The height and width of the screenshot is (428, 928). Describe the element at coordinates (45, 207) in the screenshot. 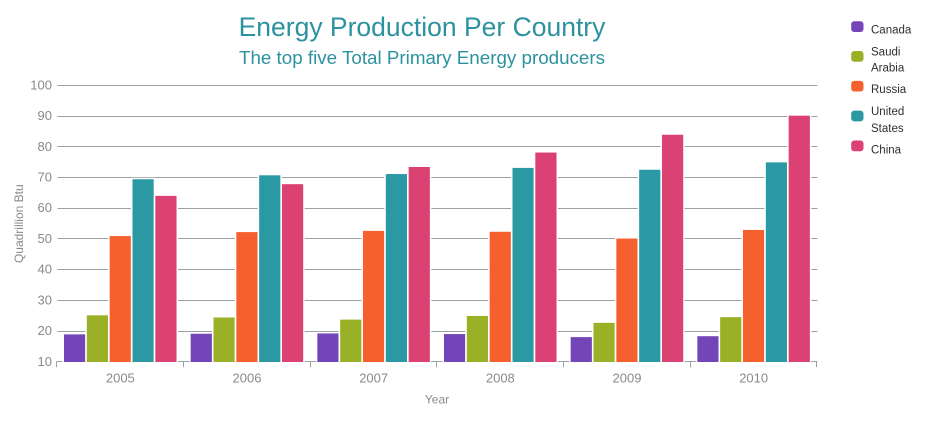

I see `svg-text: 60` at that location.